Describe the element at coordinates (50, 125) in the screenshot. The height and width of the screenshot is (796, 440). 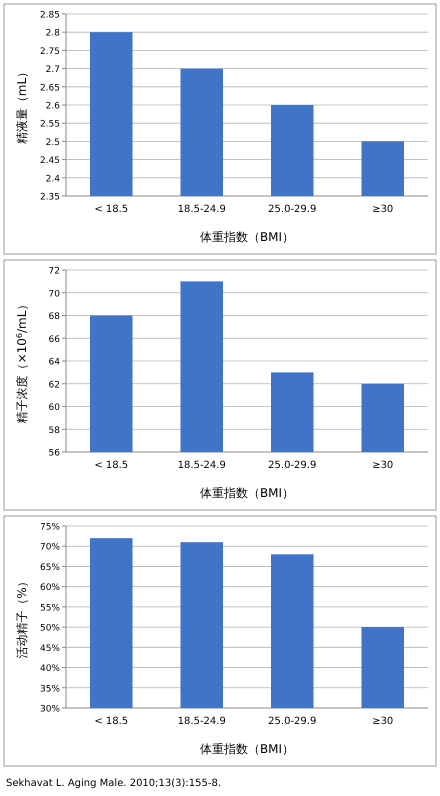
I see `y-tick-label: 2.55` at that location.